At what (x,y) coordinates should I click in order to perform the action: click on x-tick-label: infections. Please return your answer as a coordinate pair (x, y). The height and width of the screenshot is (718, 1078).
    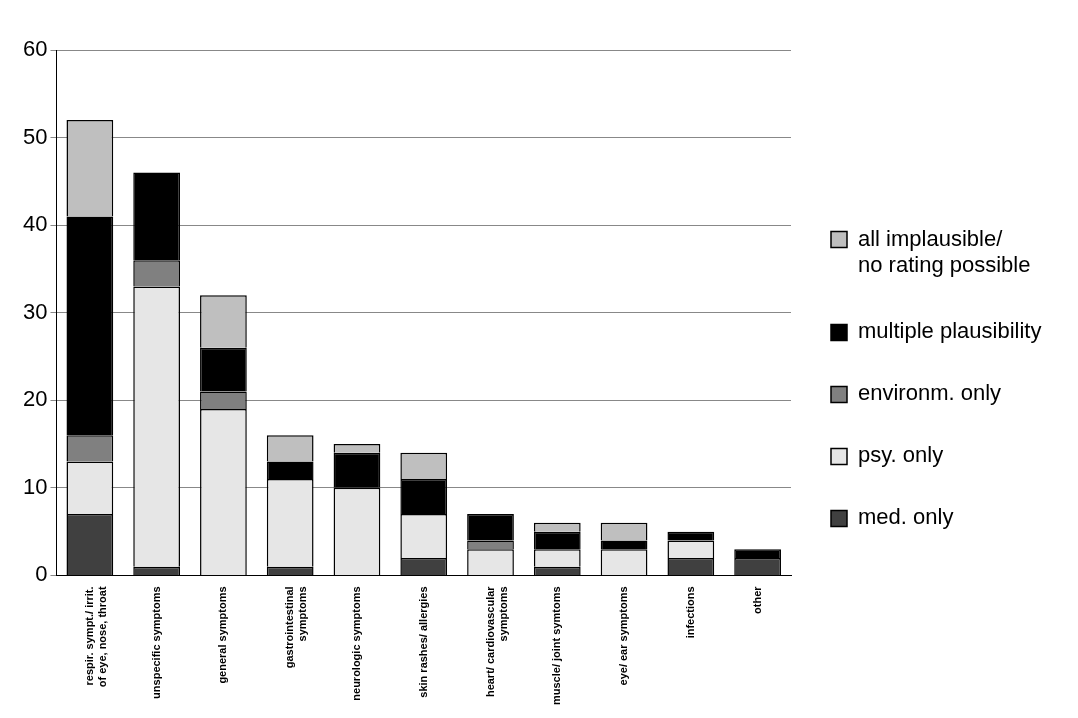
    Looking at the image, I should click on (689, 612).